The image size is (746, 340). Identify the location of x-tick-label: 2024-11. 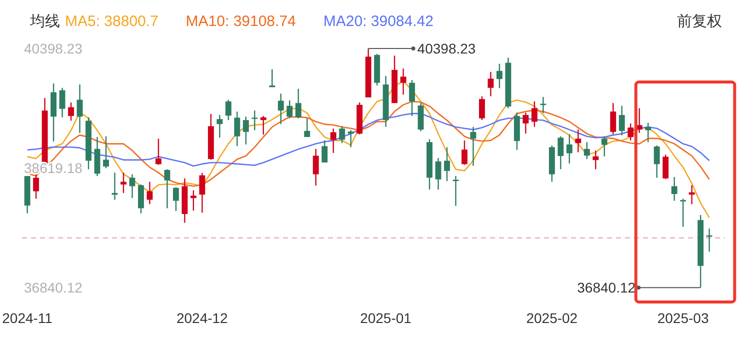
(27, 318).